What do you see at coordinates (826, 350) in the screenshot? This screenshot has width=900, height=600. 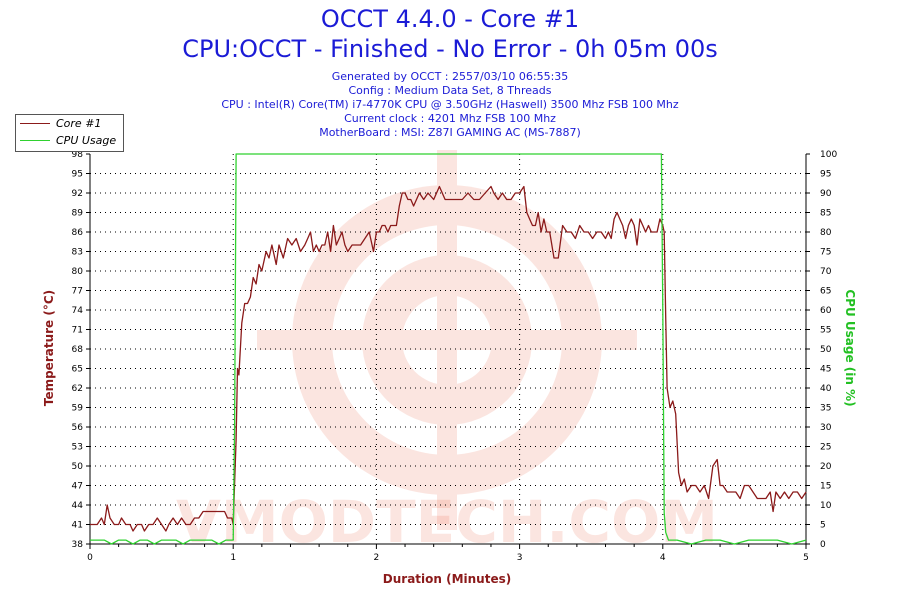 I see `y-tick-label-right: 50` at bounding box center [826, 350].